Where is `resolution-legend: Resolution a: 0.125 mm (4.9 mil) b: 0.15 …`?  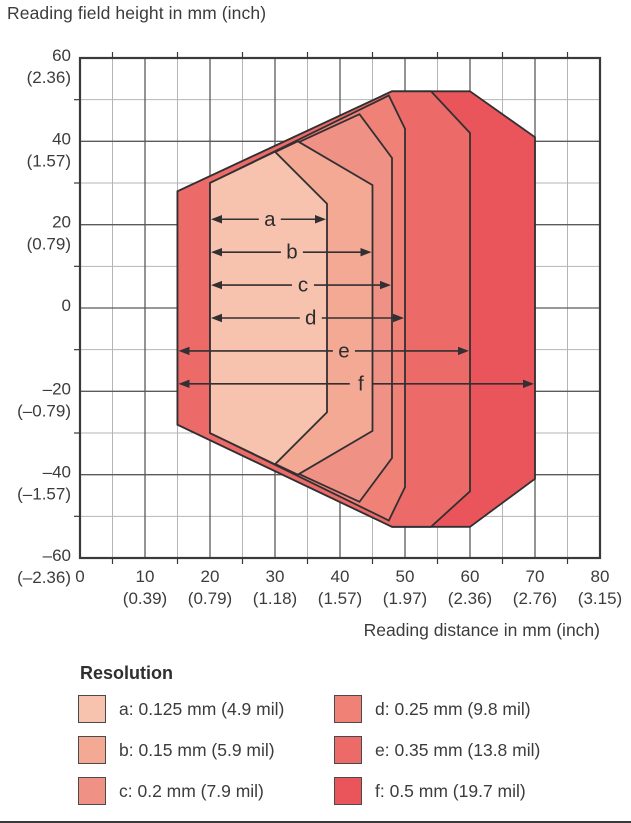
resolution-legend: Resolution a: 0.125 mm (4.9 mil) b: 0.15 … is located at coordinates (350, 734).